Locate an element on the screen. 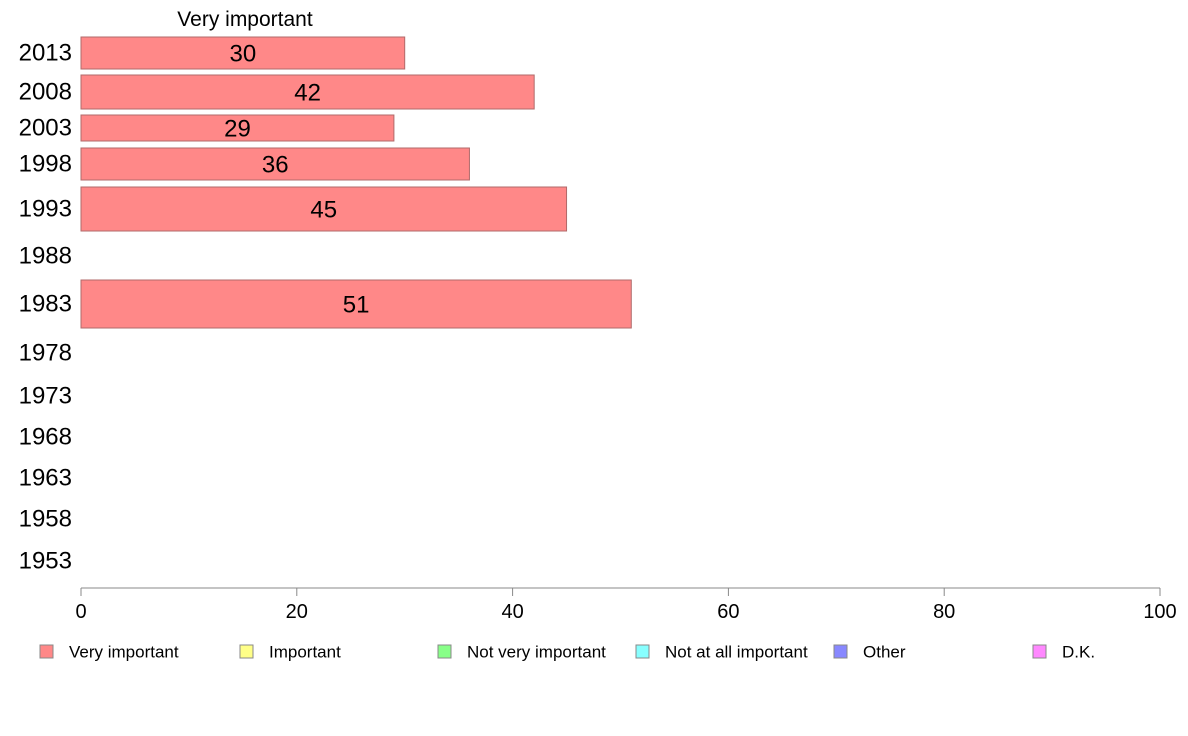 Image resolution: width=1188 pixels, height=736 pixels. x-axis-ticks: 0 20 40 60 80 100 is located at coordinates (626, 605).